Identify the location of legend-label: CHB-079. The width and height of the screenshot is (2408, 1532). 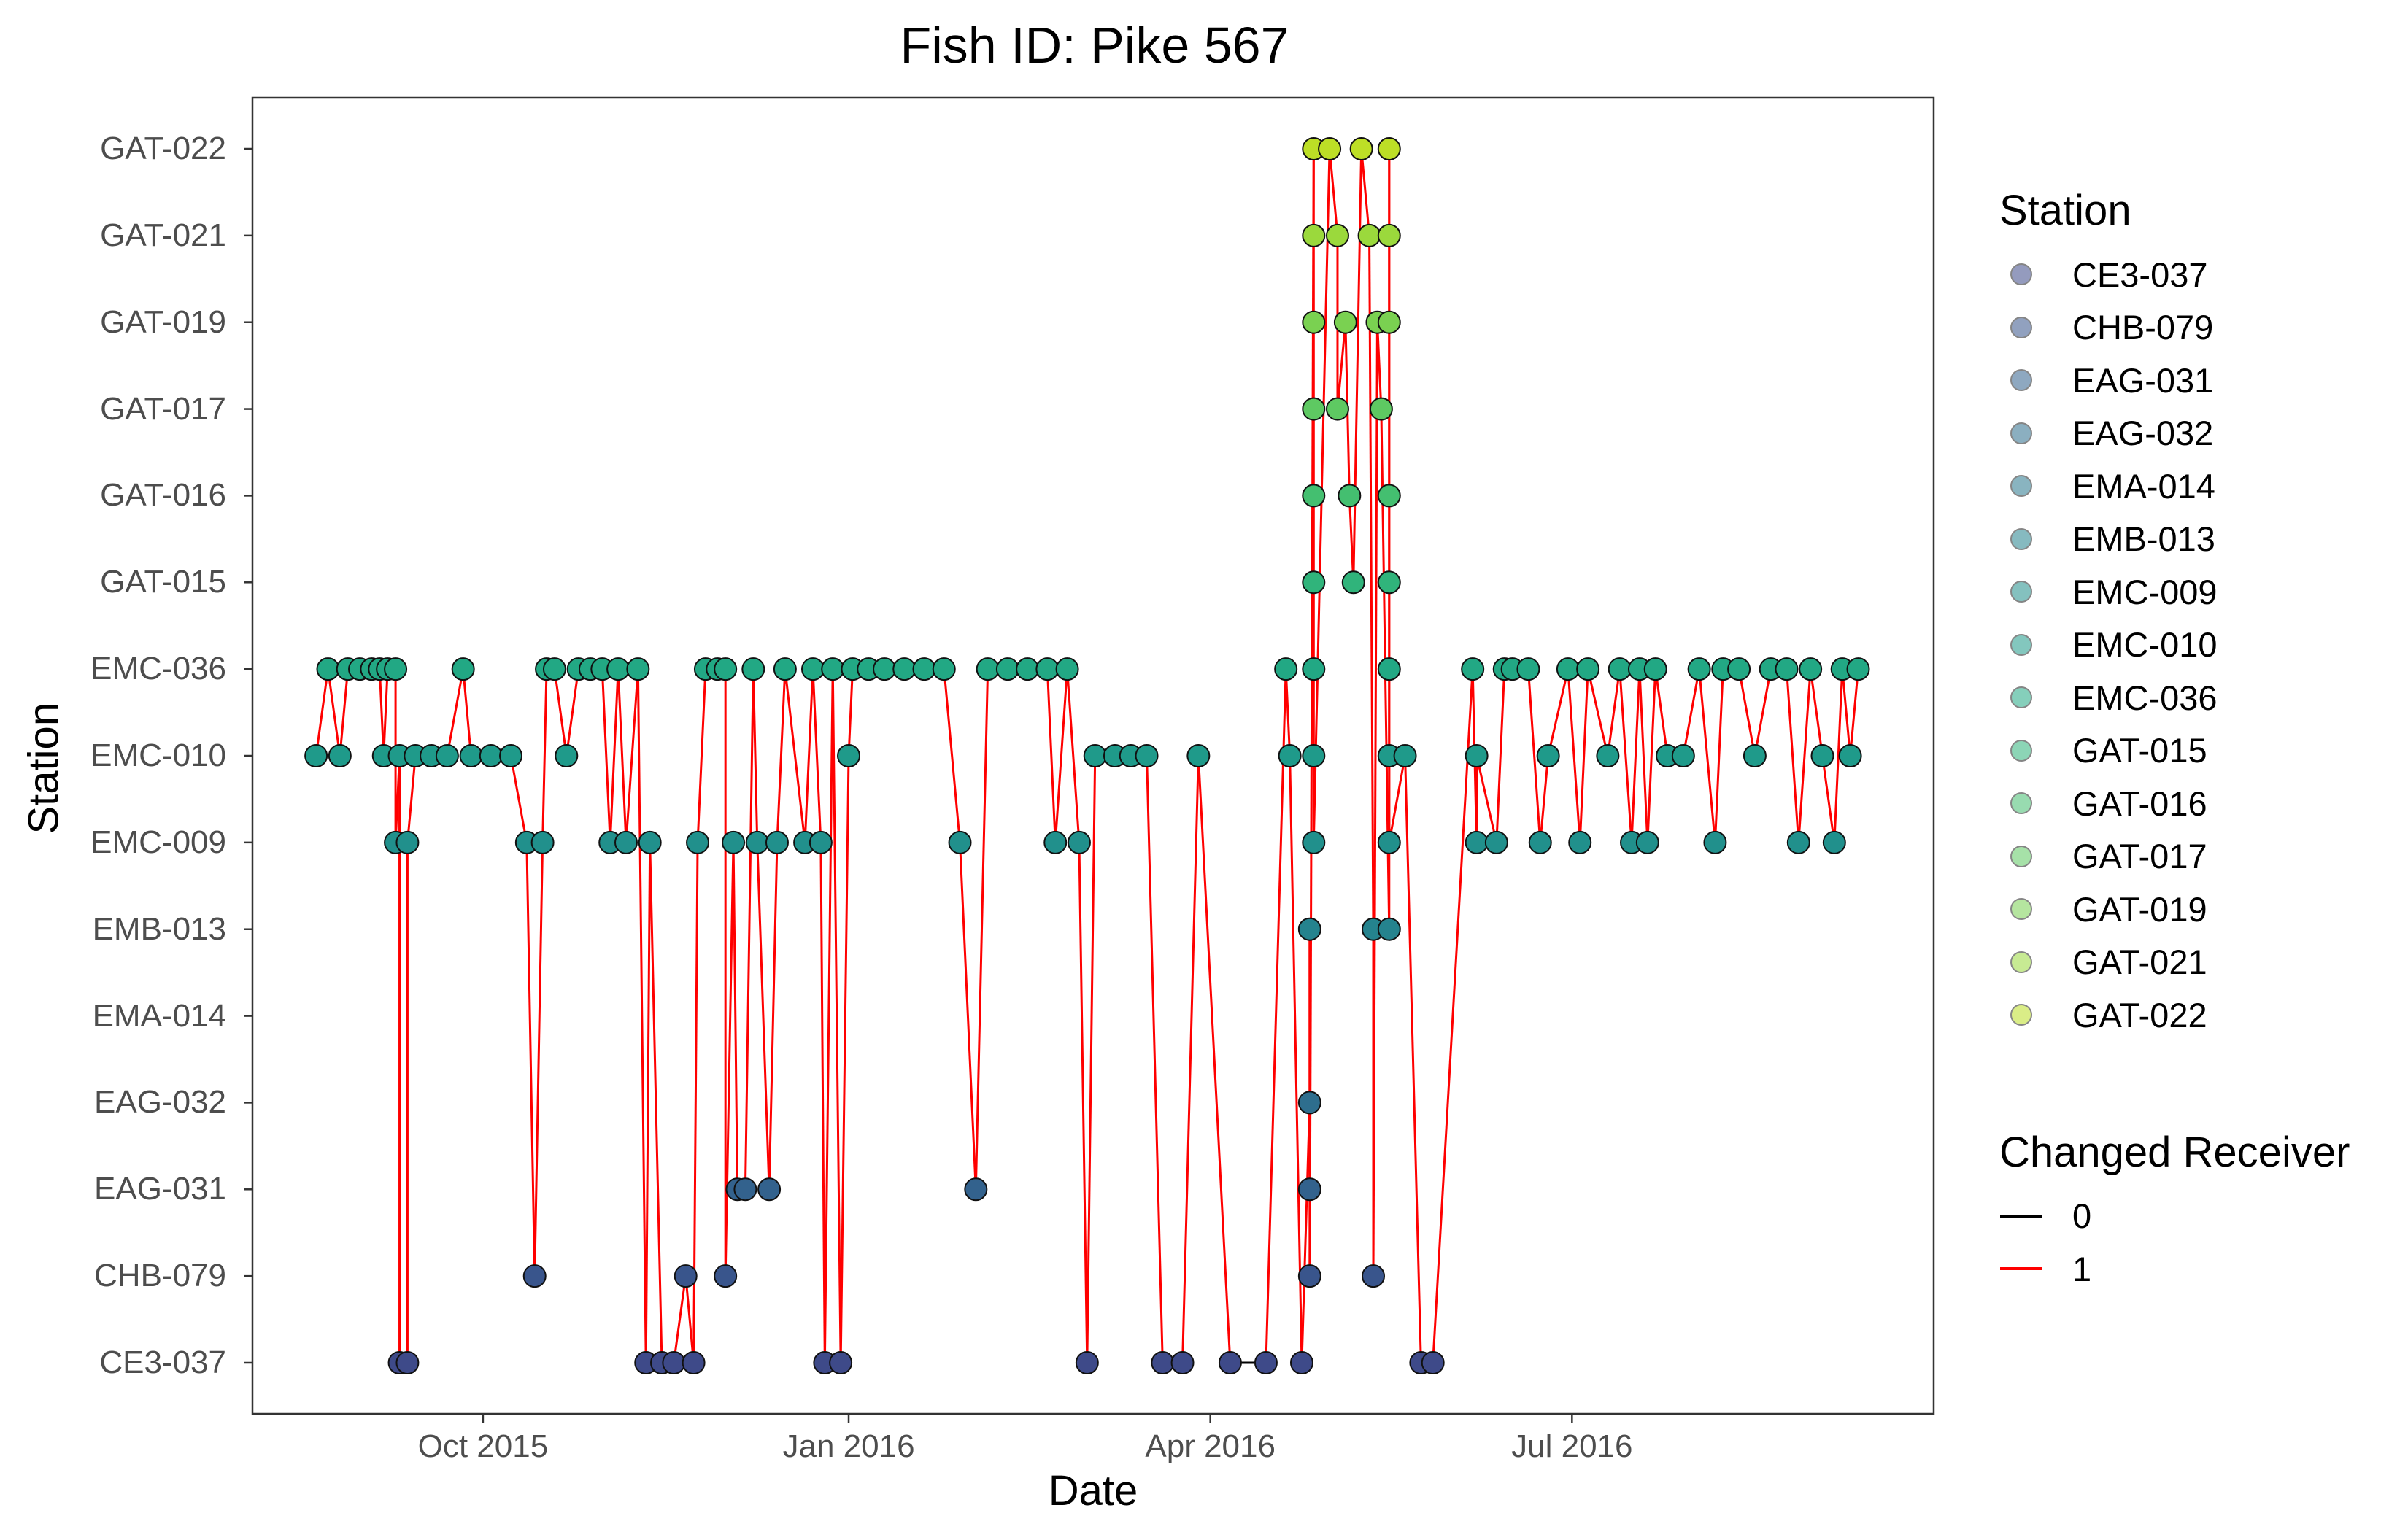
(2143, 328).